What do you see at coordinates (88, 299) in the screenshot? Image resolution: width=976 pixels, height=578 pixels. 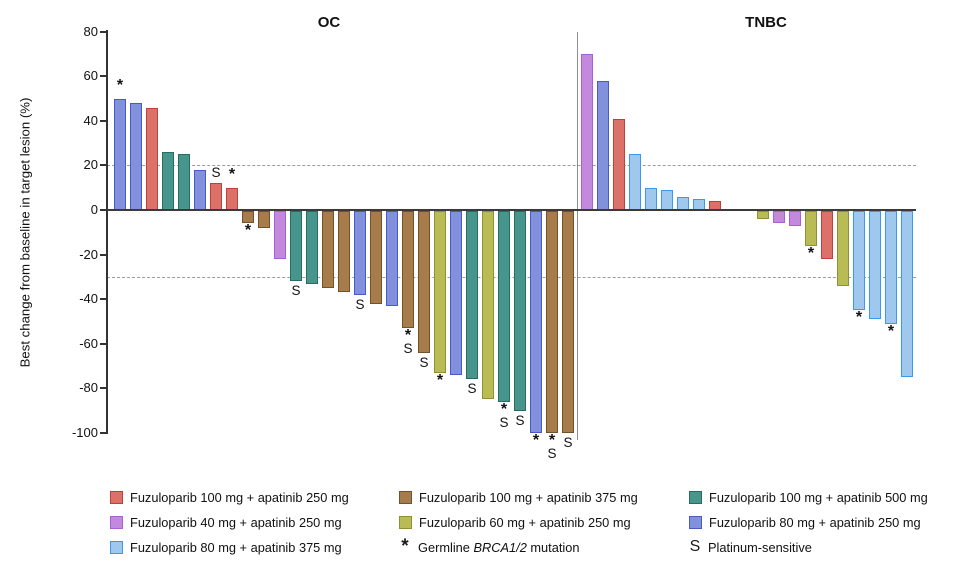 I see `y-tick-label: -40` at bounding box center [88, 299].